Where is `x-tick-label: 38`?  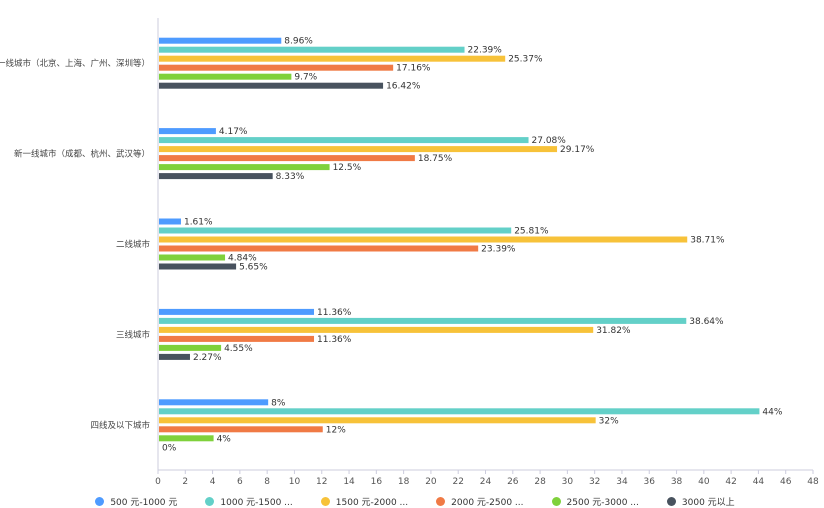 x-tick-label: 38 is located at coordinates (677, 482).